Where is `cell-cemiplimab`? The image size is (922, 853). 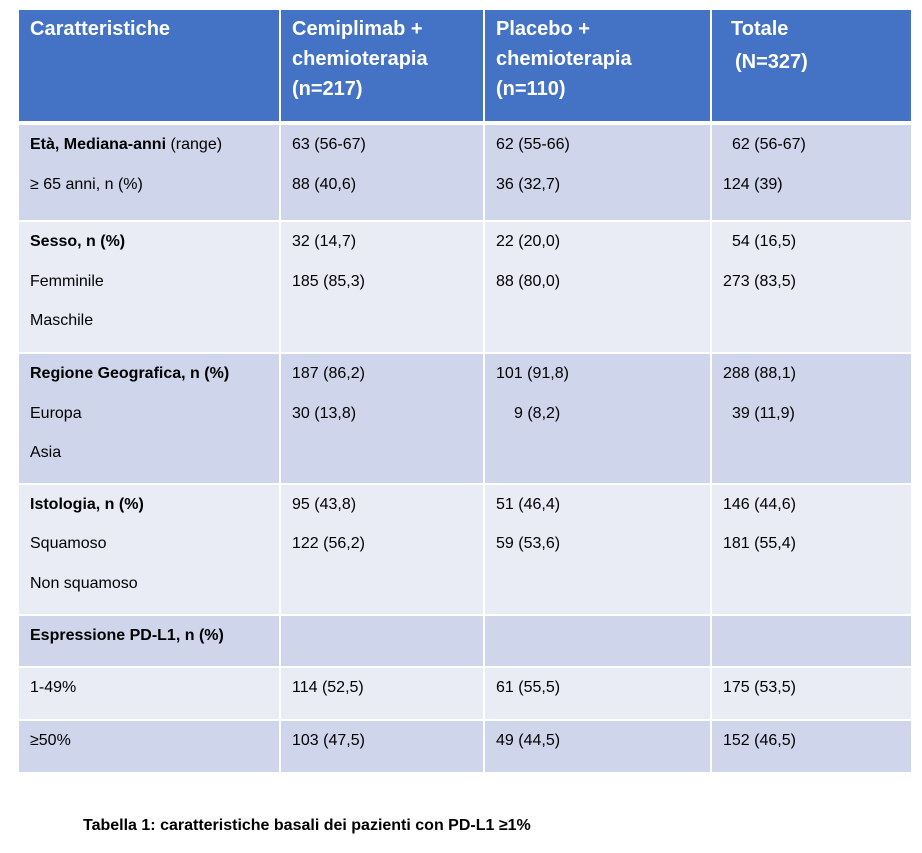
cell-cemiplimab is located at coordinates (382, 641).